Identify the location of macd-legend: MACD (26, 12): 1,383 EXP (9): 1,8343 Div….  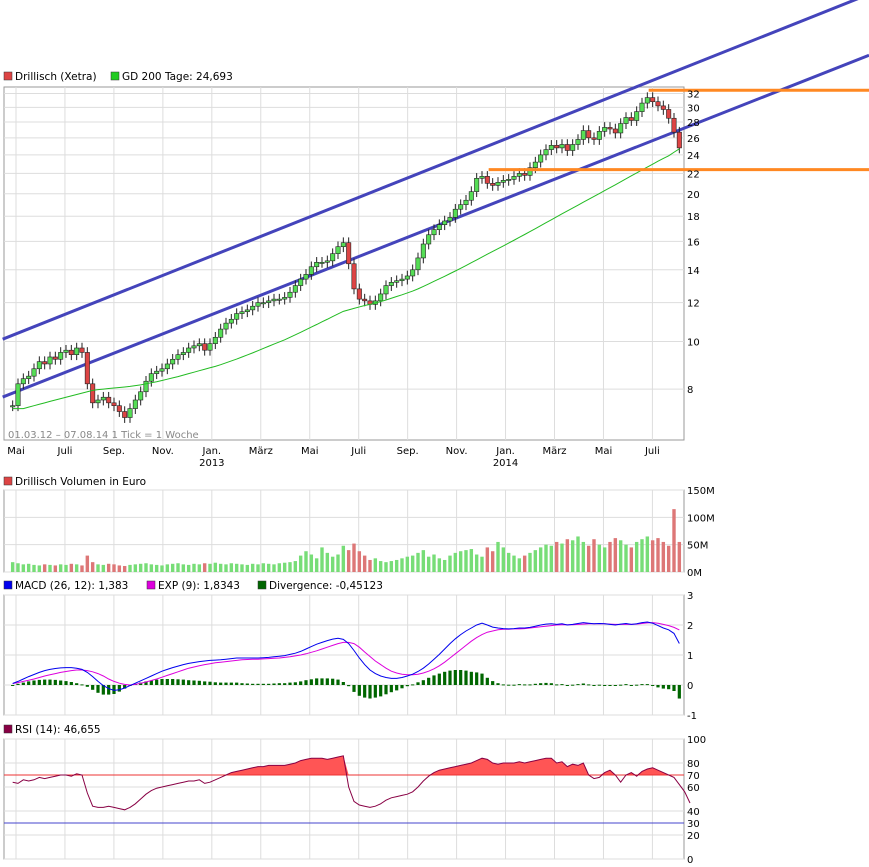
(193, 586).